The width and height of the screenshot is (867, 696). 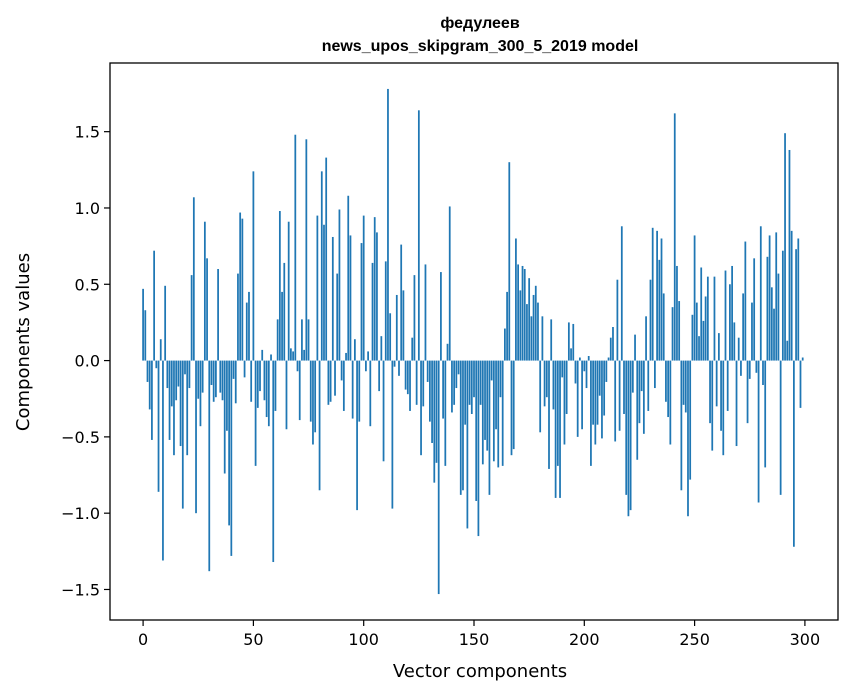 What do you see at coordinates (80, 437) in the screenshot?
I see `y-tick-label: −0.5` at bounding box center [80, 437].